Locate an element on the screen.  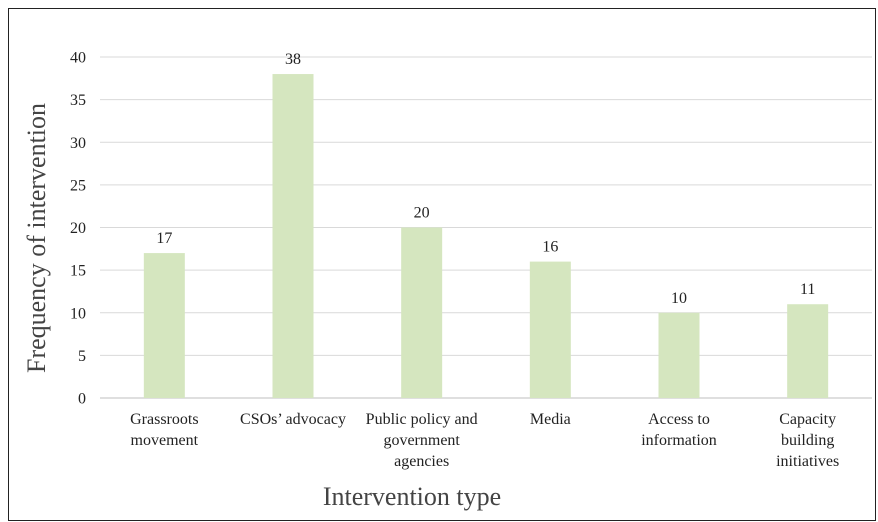
x-category-label: Capacity building initiatives is located at coordinates (807, 440).